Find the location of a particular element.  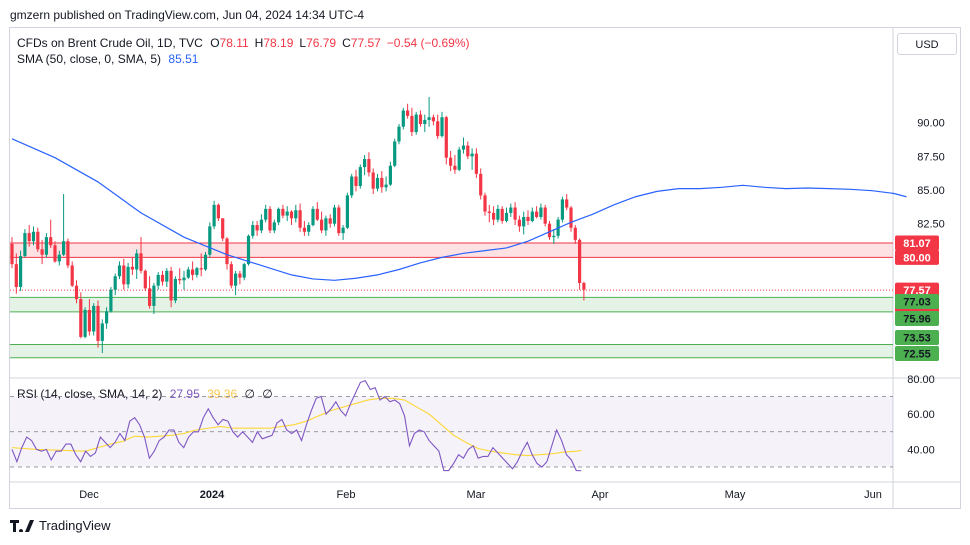

brand-label: TradingView is located at coordinates (75, 525).